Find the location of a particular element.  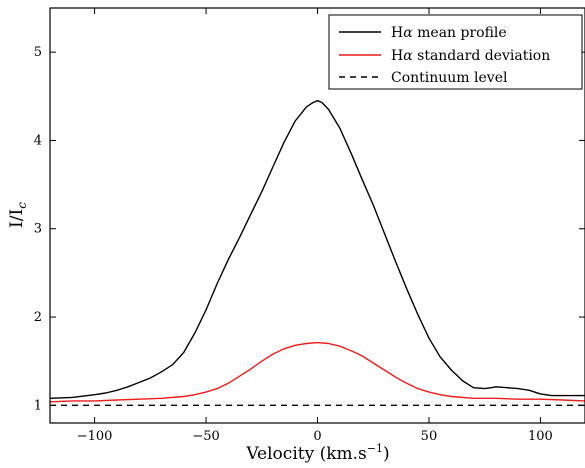

x-axis-label: Velocity (km.s−1) is located at coordinates (317, 453).